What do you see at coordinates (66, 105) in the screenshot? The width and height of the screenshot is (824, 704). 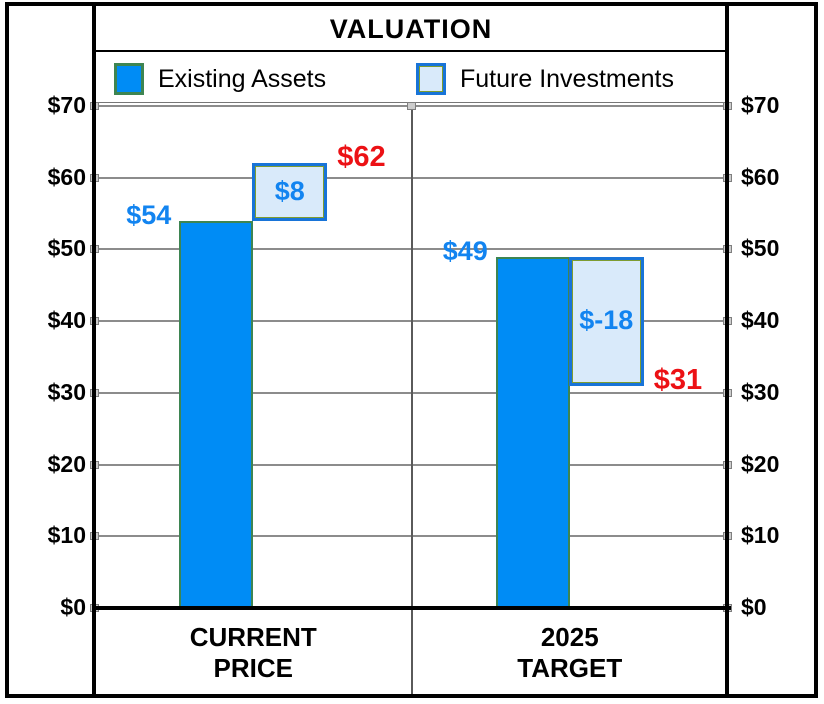 I see `y-axis-tick-label-left: $70` at bounding box center [66, 105].